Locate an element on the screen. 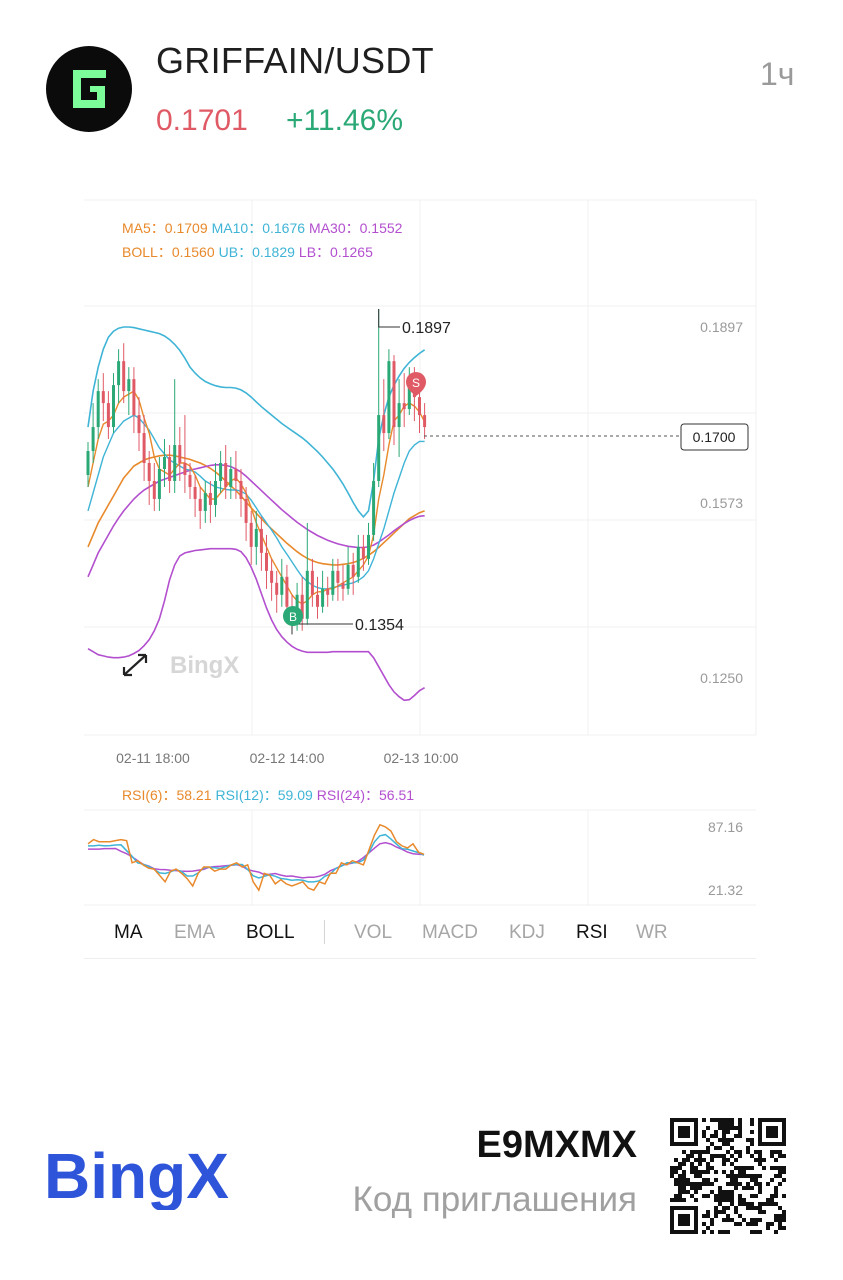 The height and width of the screenshot is (1280, 843). bingx-logo-icon: BingX is located at coordinates (136, 1176).